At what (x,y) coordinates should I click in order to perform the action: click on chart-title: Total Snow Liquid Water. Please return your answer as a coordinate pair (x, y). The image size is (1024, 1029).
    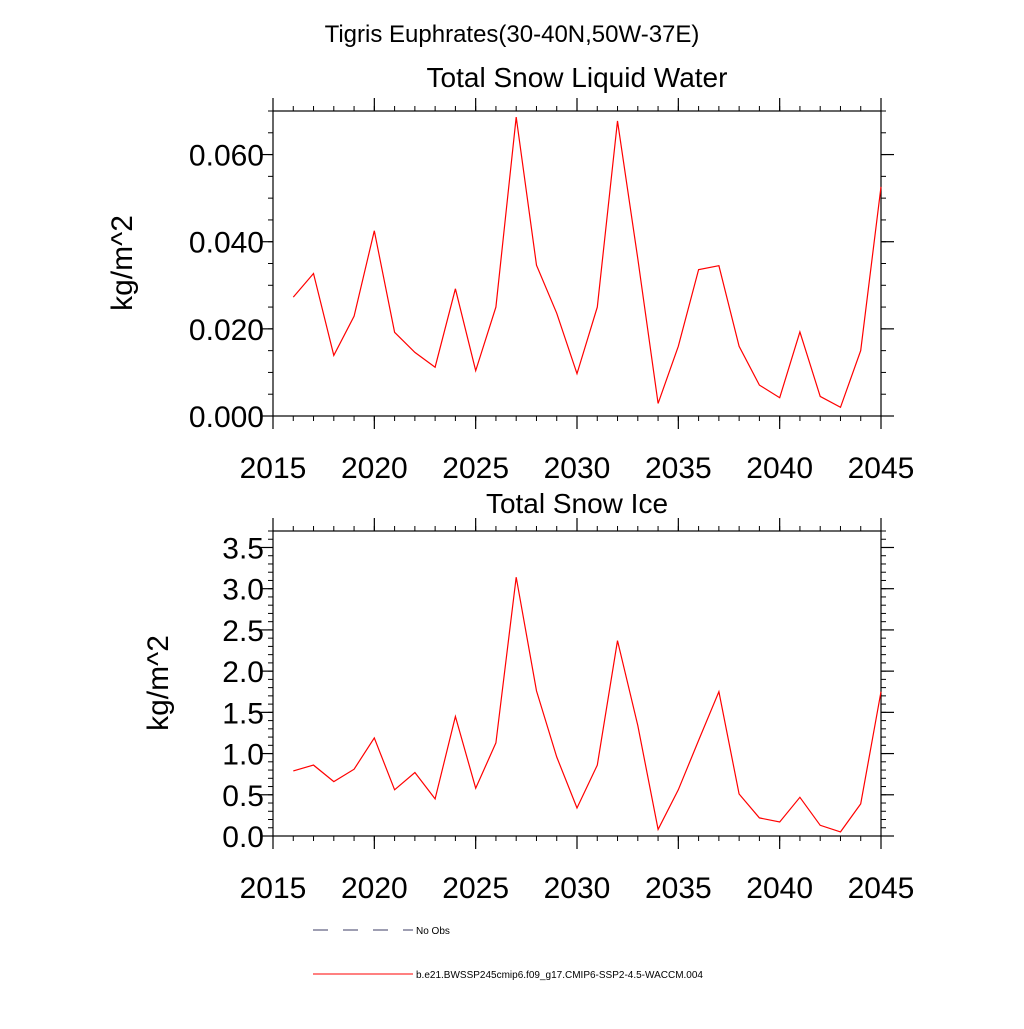
    Looking at the image, I should click on (577, 77).